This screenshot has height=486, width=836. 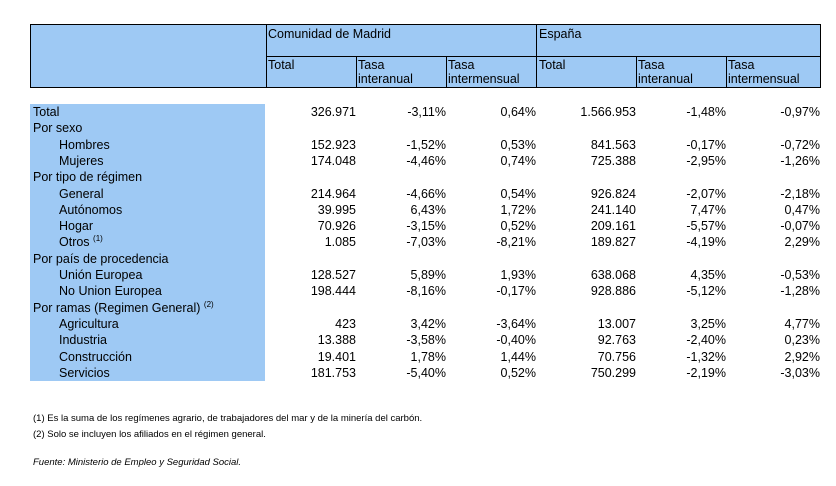 I want to click on table-cell: 841.563, so click(x=613, y=144).